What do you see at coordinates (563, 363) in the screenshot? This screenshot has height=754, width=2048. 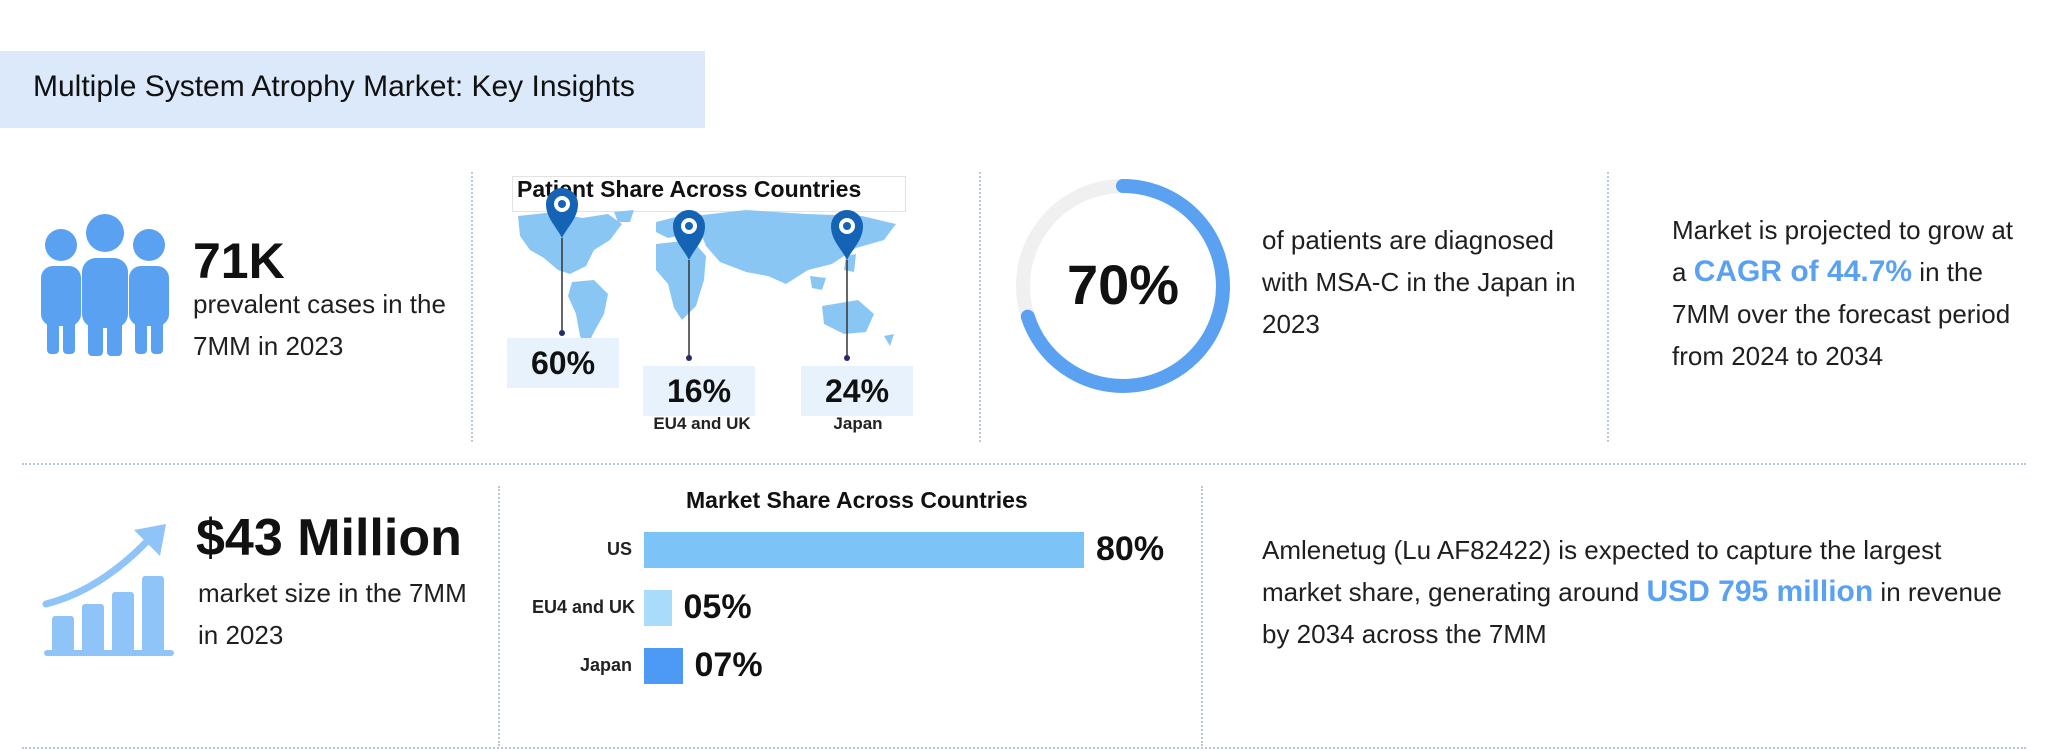 I see `region-value-1: 60%` at bounding box center [563, 363].